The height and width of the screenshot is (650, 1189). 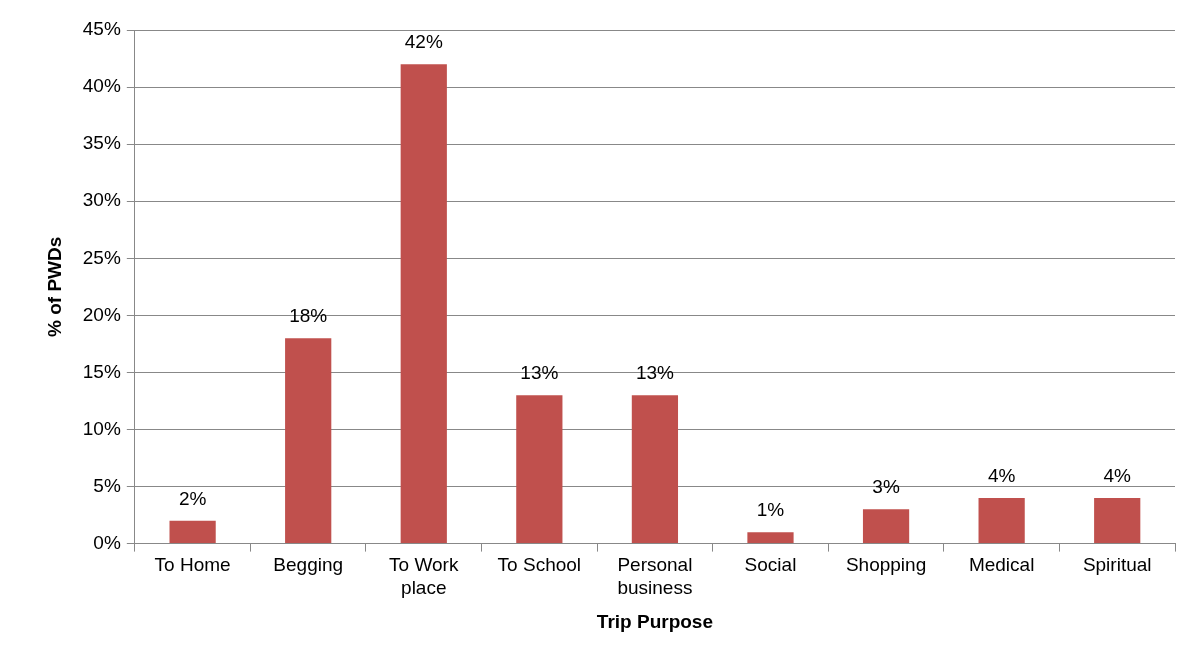 What do you see at coordinates (655, 576) in the screenshot?
I see `x-tick-label: Personal business` at bounding box center [655, 576].